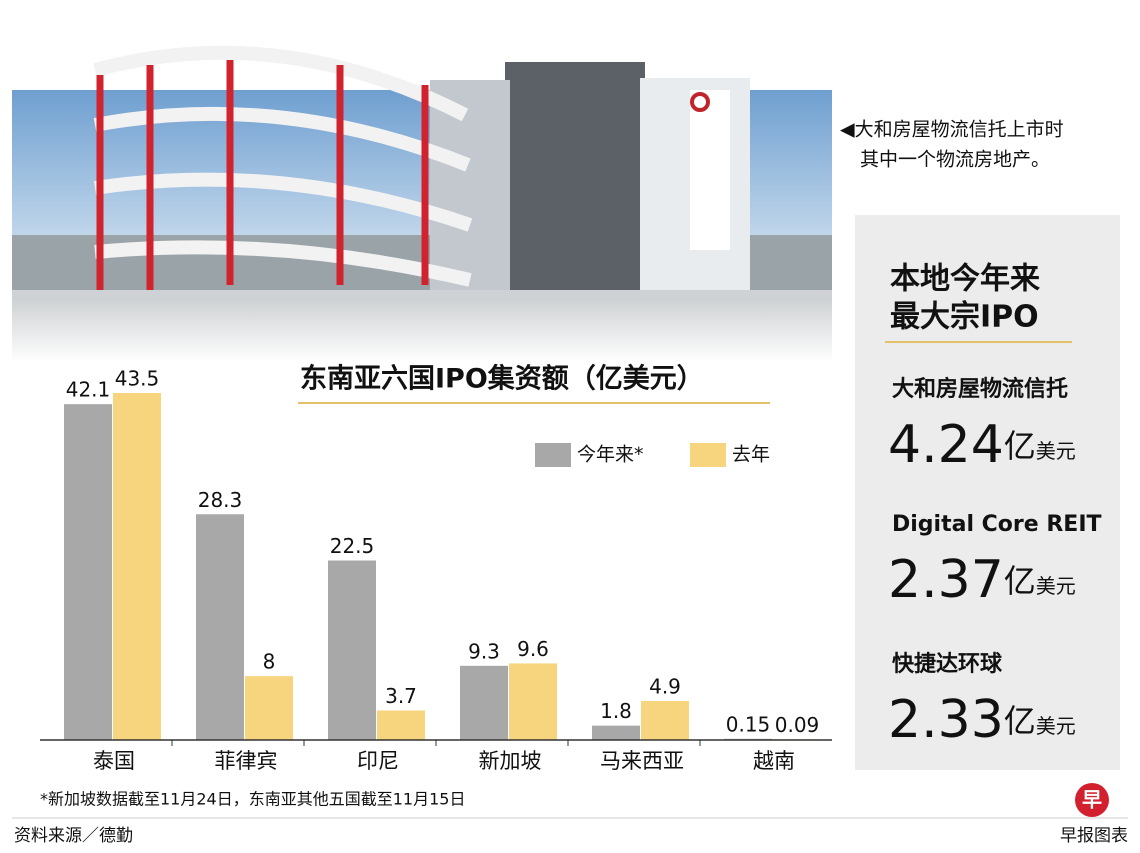  What do you see at coordinates (88, 390) in the screenshot?
I see `value-label: 42.1` at bounding box center [88, 390].